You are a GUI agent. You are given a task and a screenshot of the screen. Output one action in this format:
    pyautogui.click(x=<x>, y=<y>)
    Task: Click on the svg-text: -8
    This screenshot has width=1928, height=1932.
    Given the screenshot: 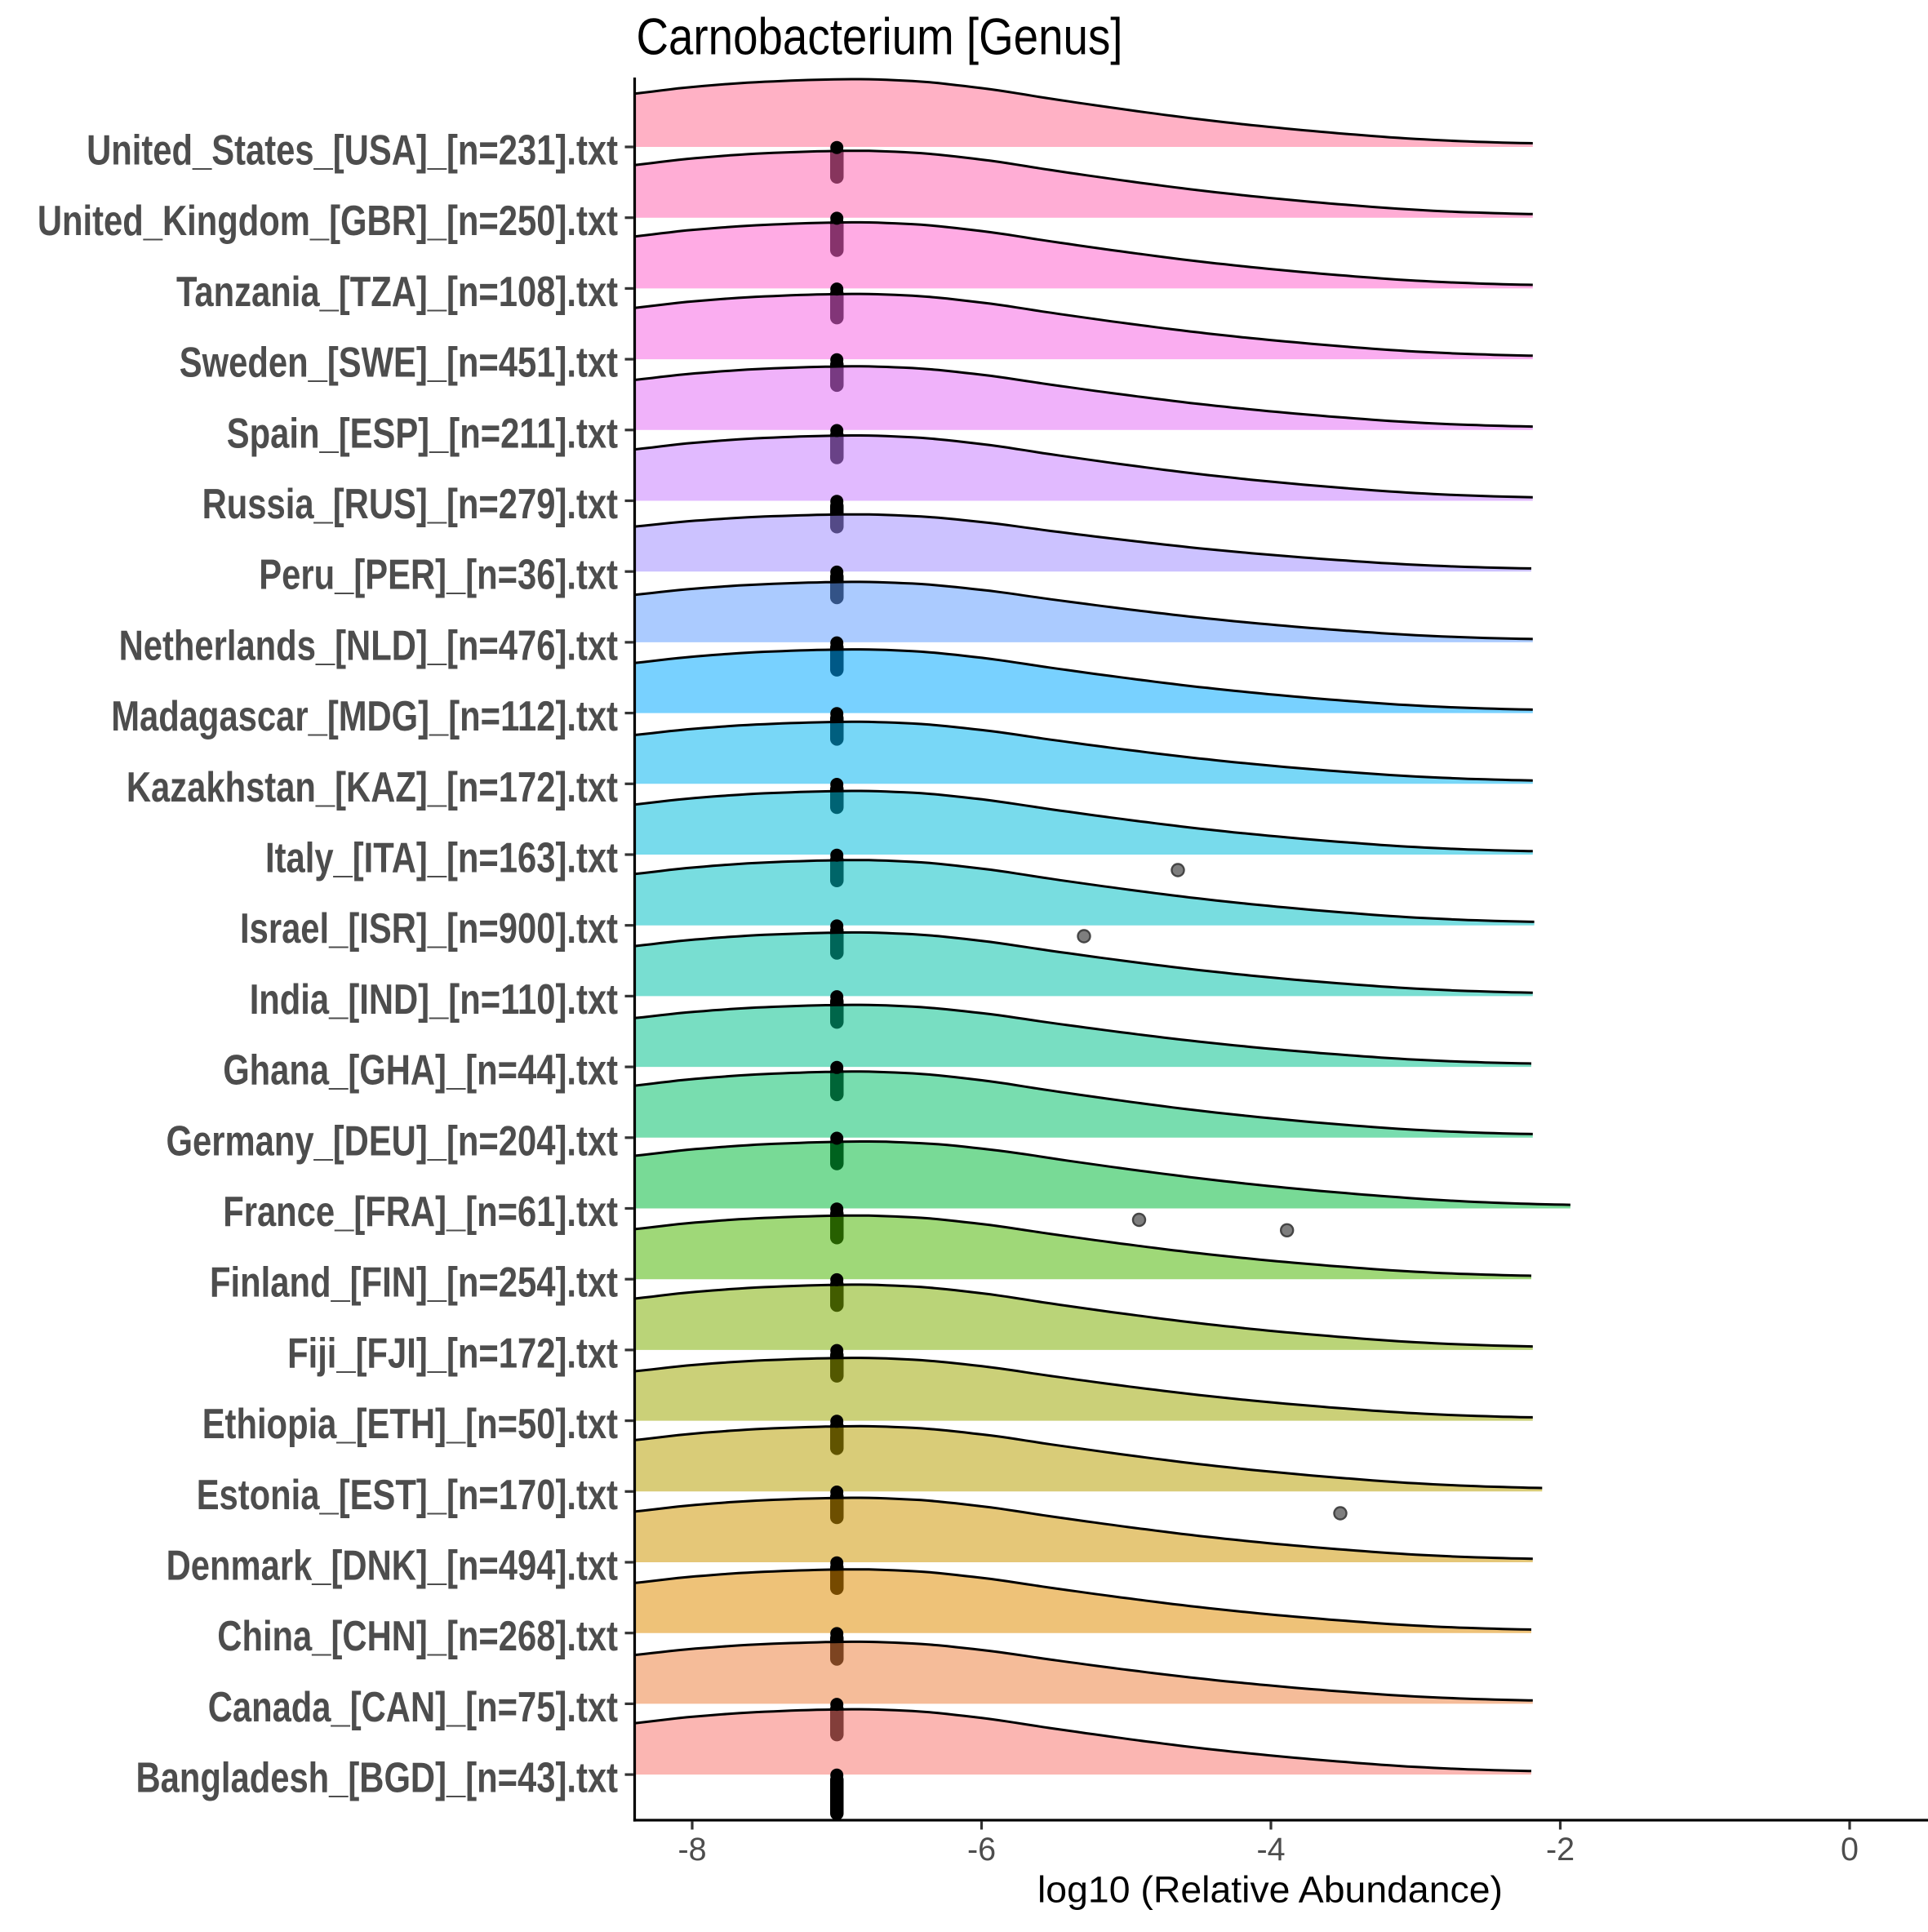 What is the action you would take?
    pyautogui.click(x=691, y=1850)
    